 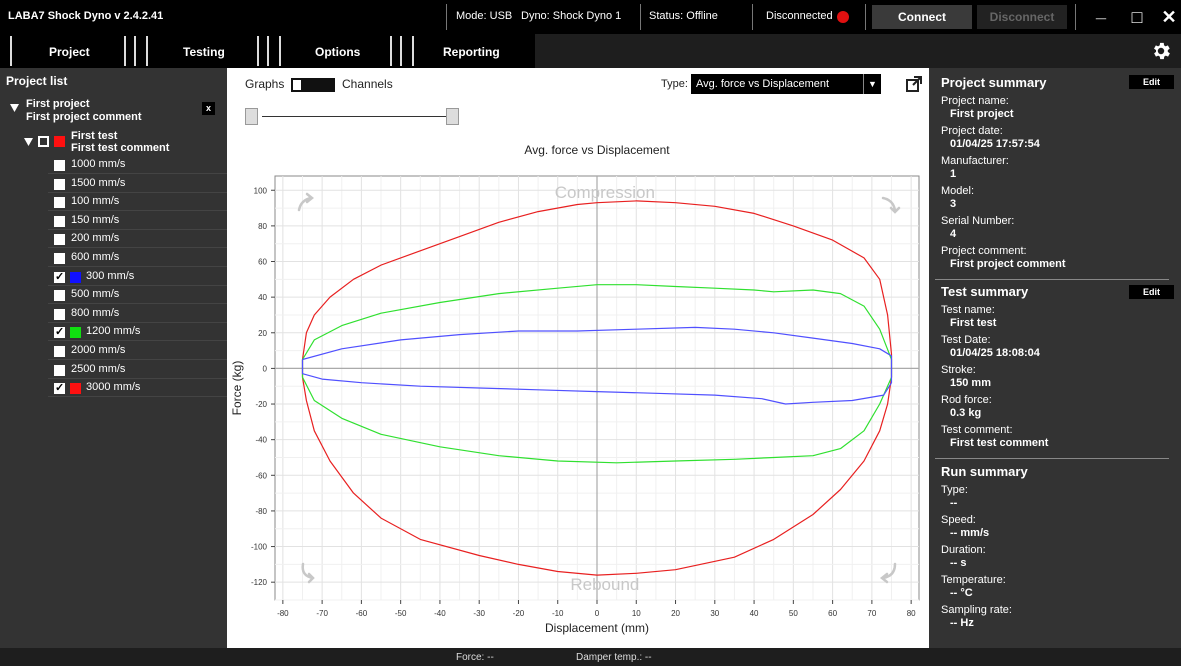 I want to click on x-tick-label: 60, so click(x=832, y=613).